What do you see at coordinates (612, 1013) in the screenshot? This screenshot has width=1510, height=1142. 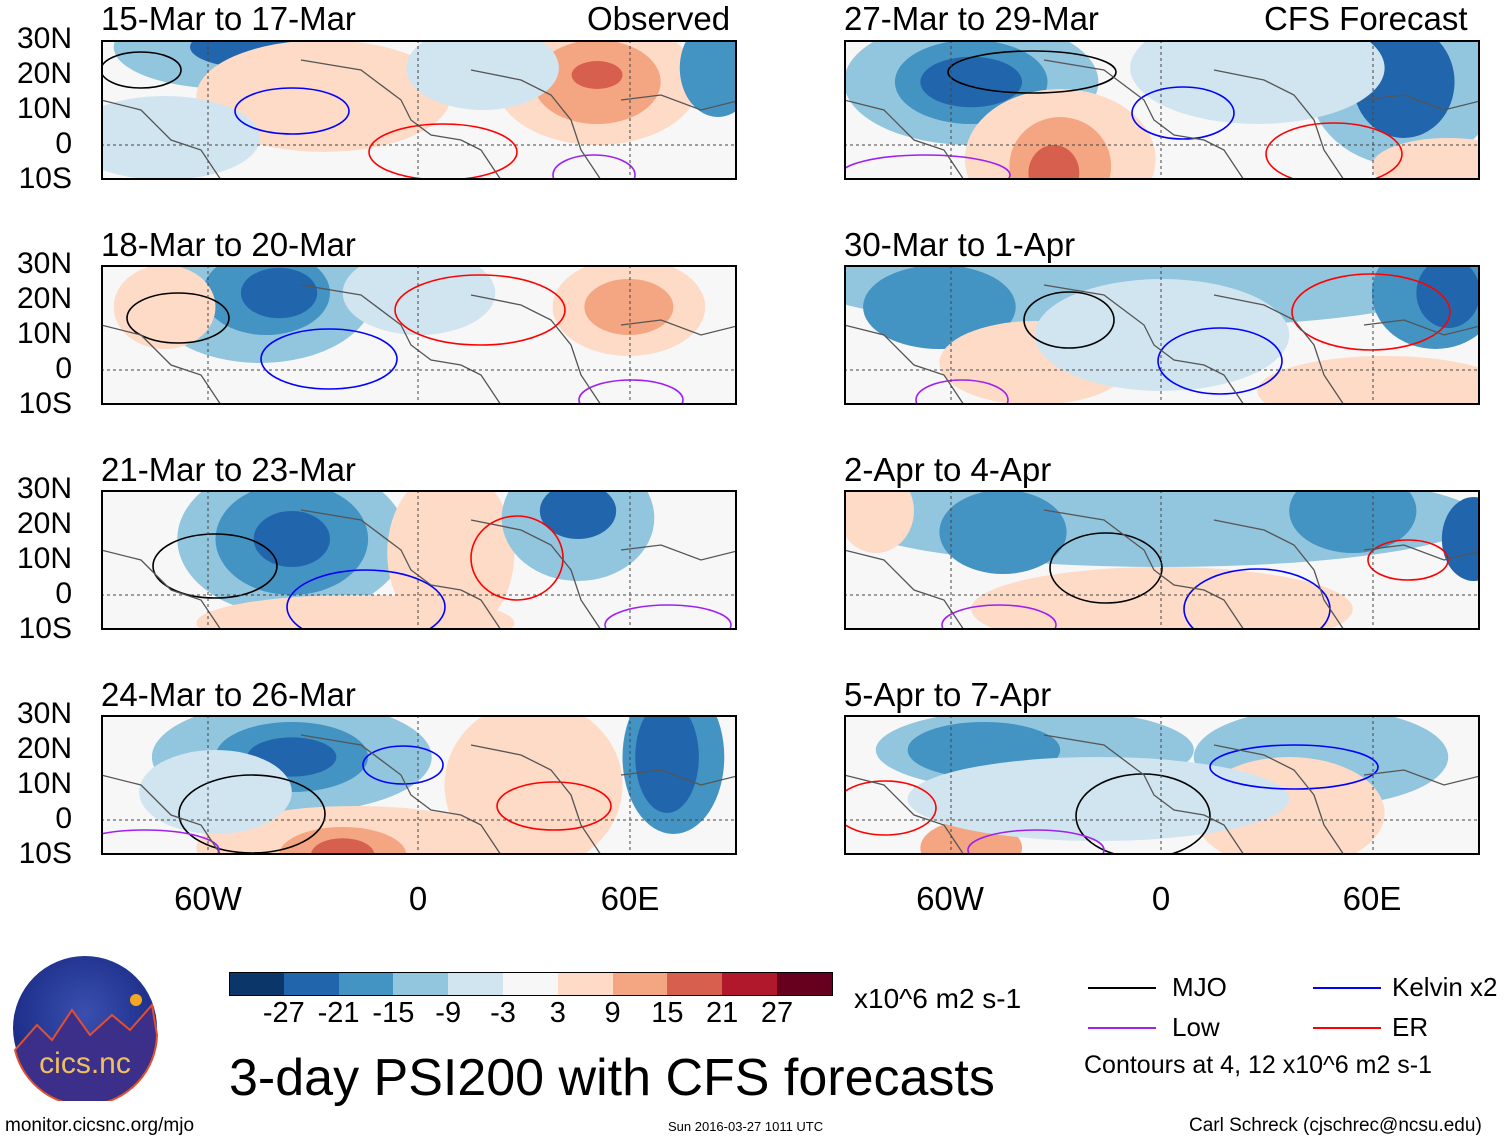 I see `colorbar-tick-label: 9` at bounding box center [612, 1013].